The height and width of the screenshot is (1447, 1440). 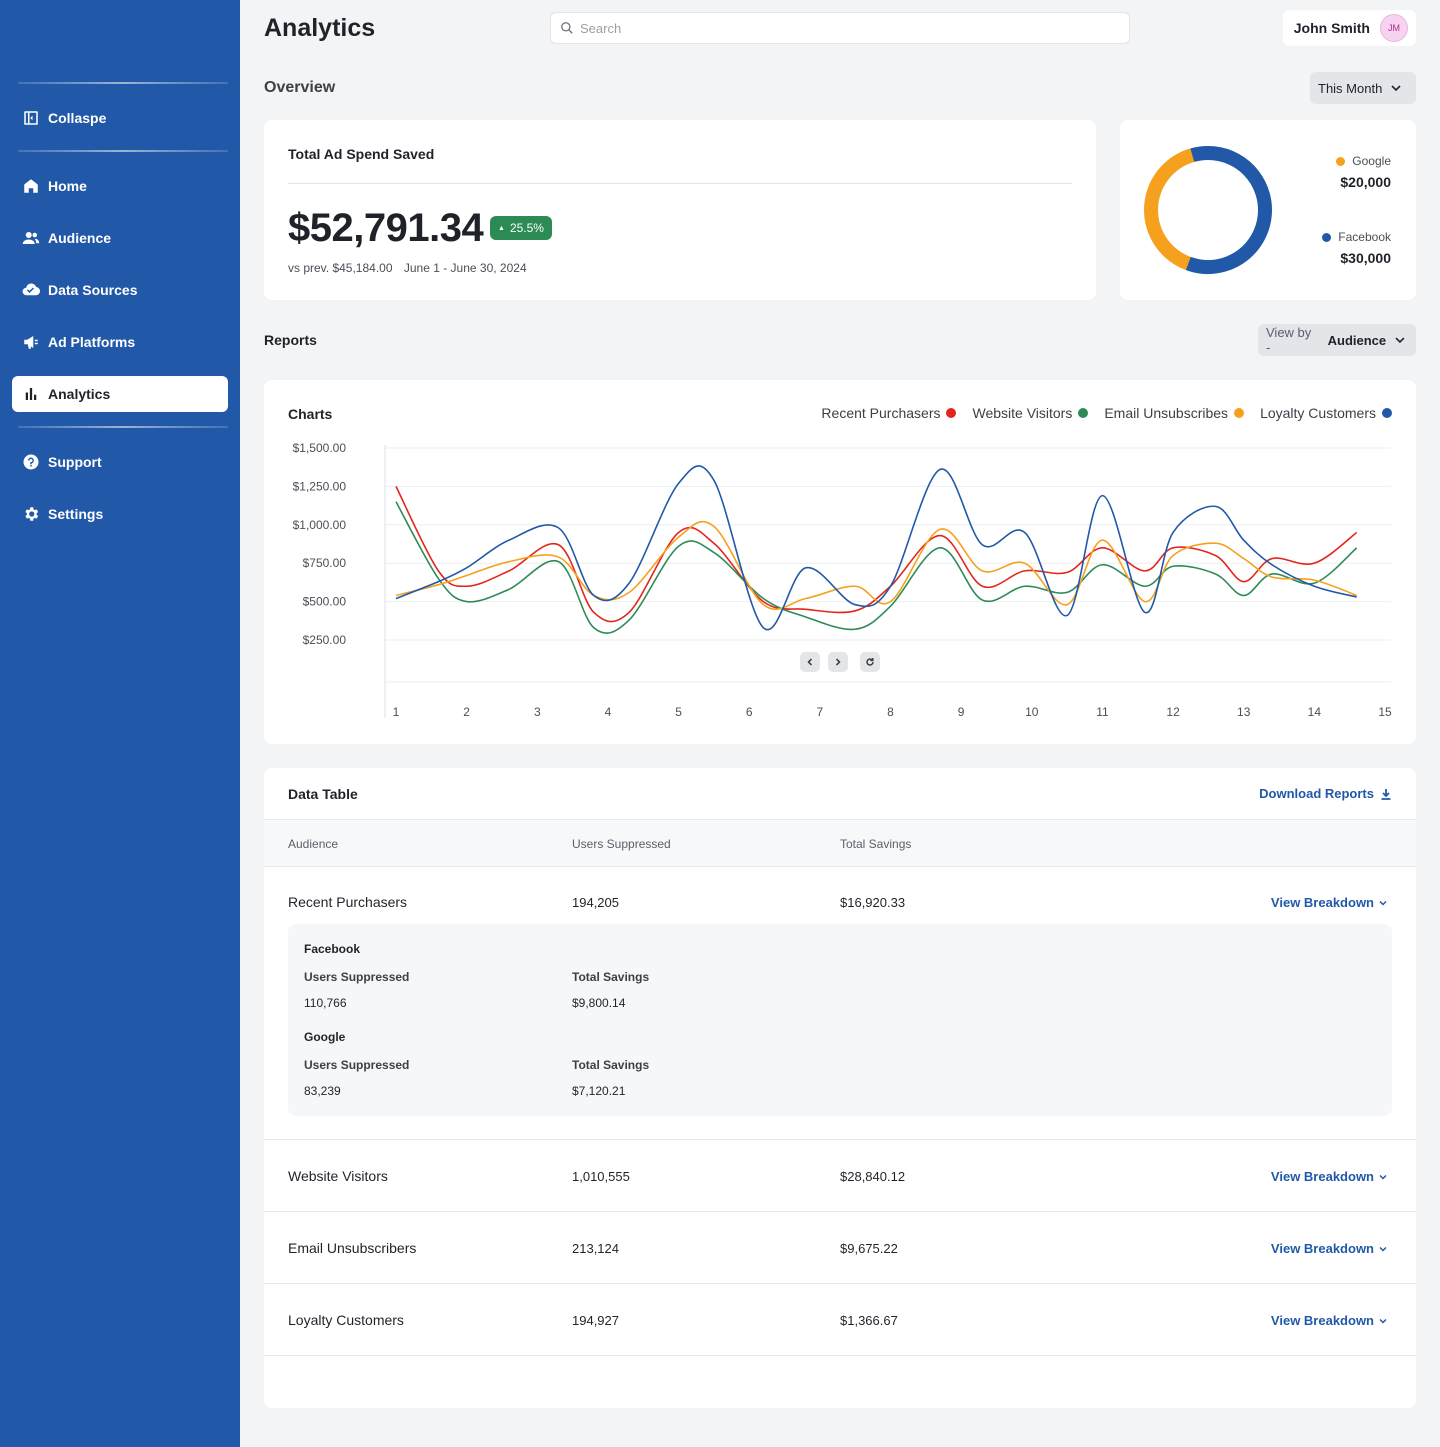 I want to click on download-label: Download Reports, so click(x=1316, y=793).